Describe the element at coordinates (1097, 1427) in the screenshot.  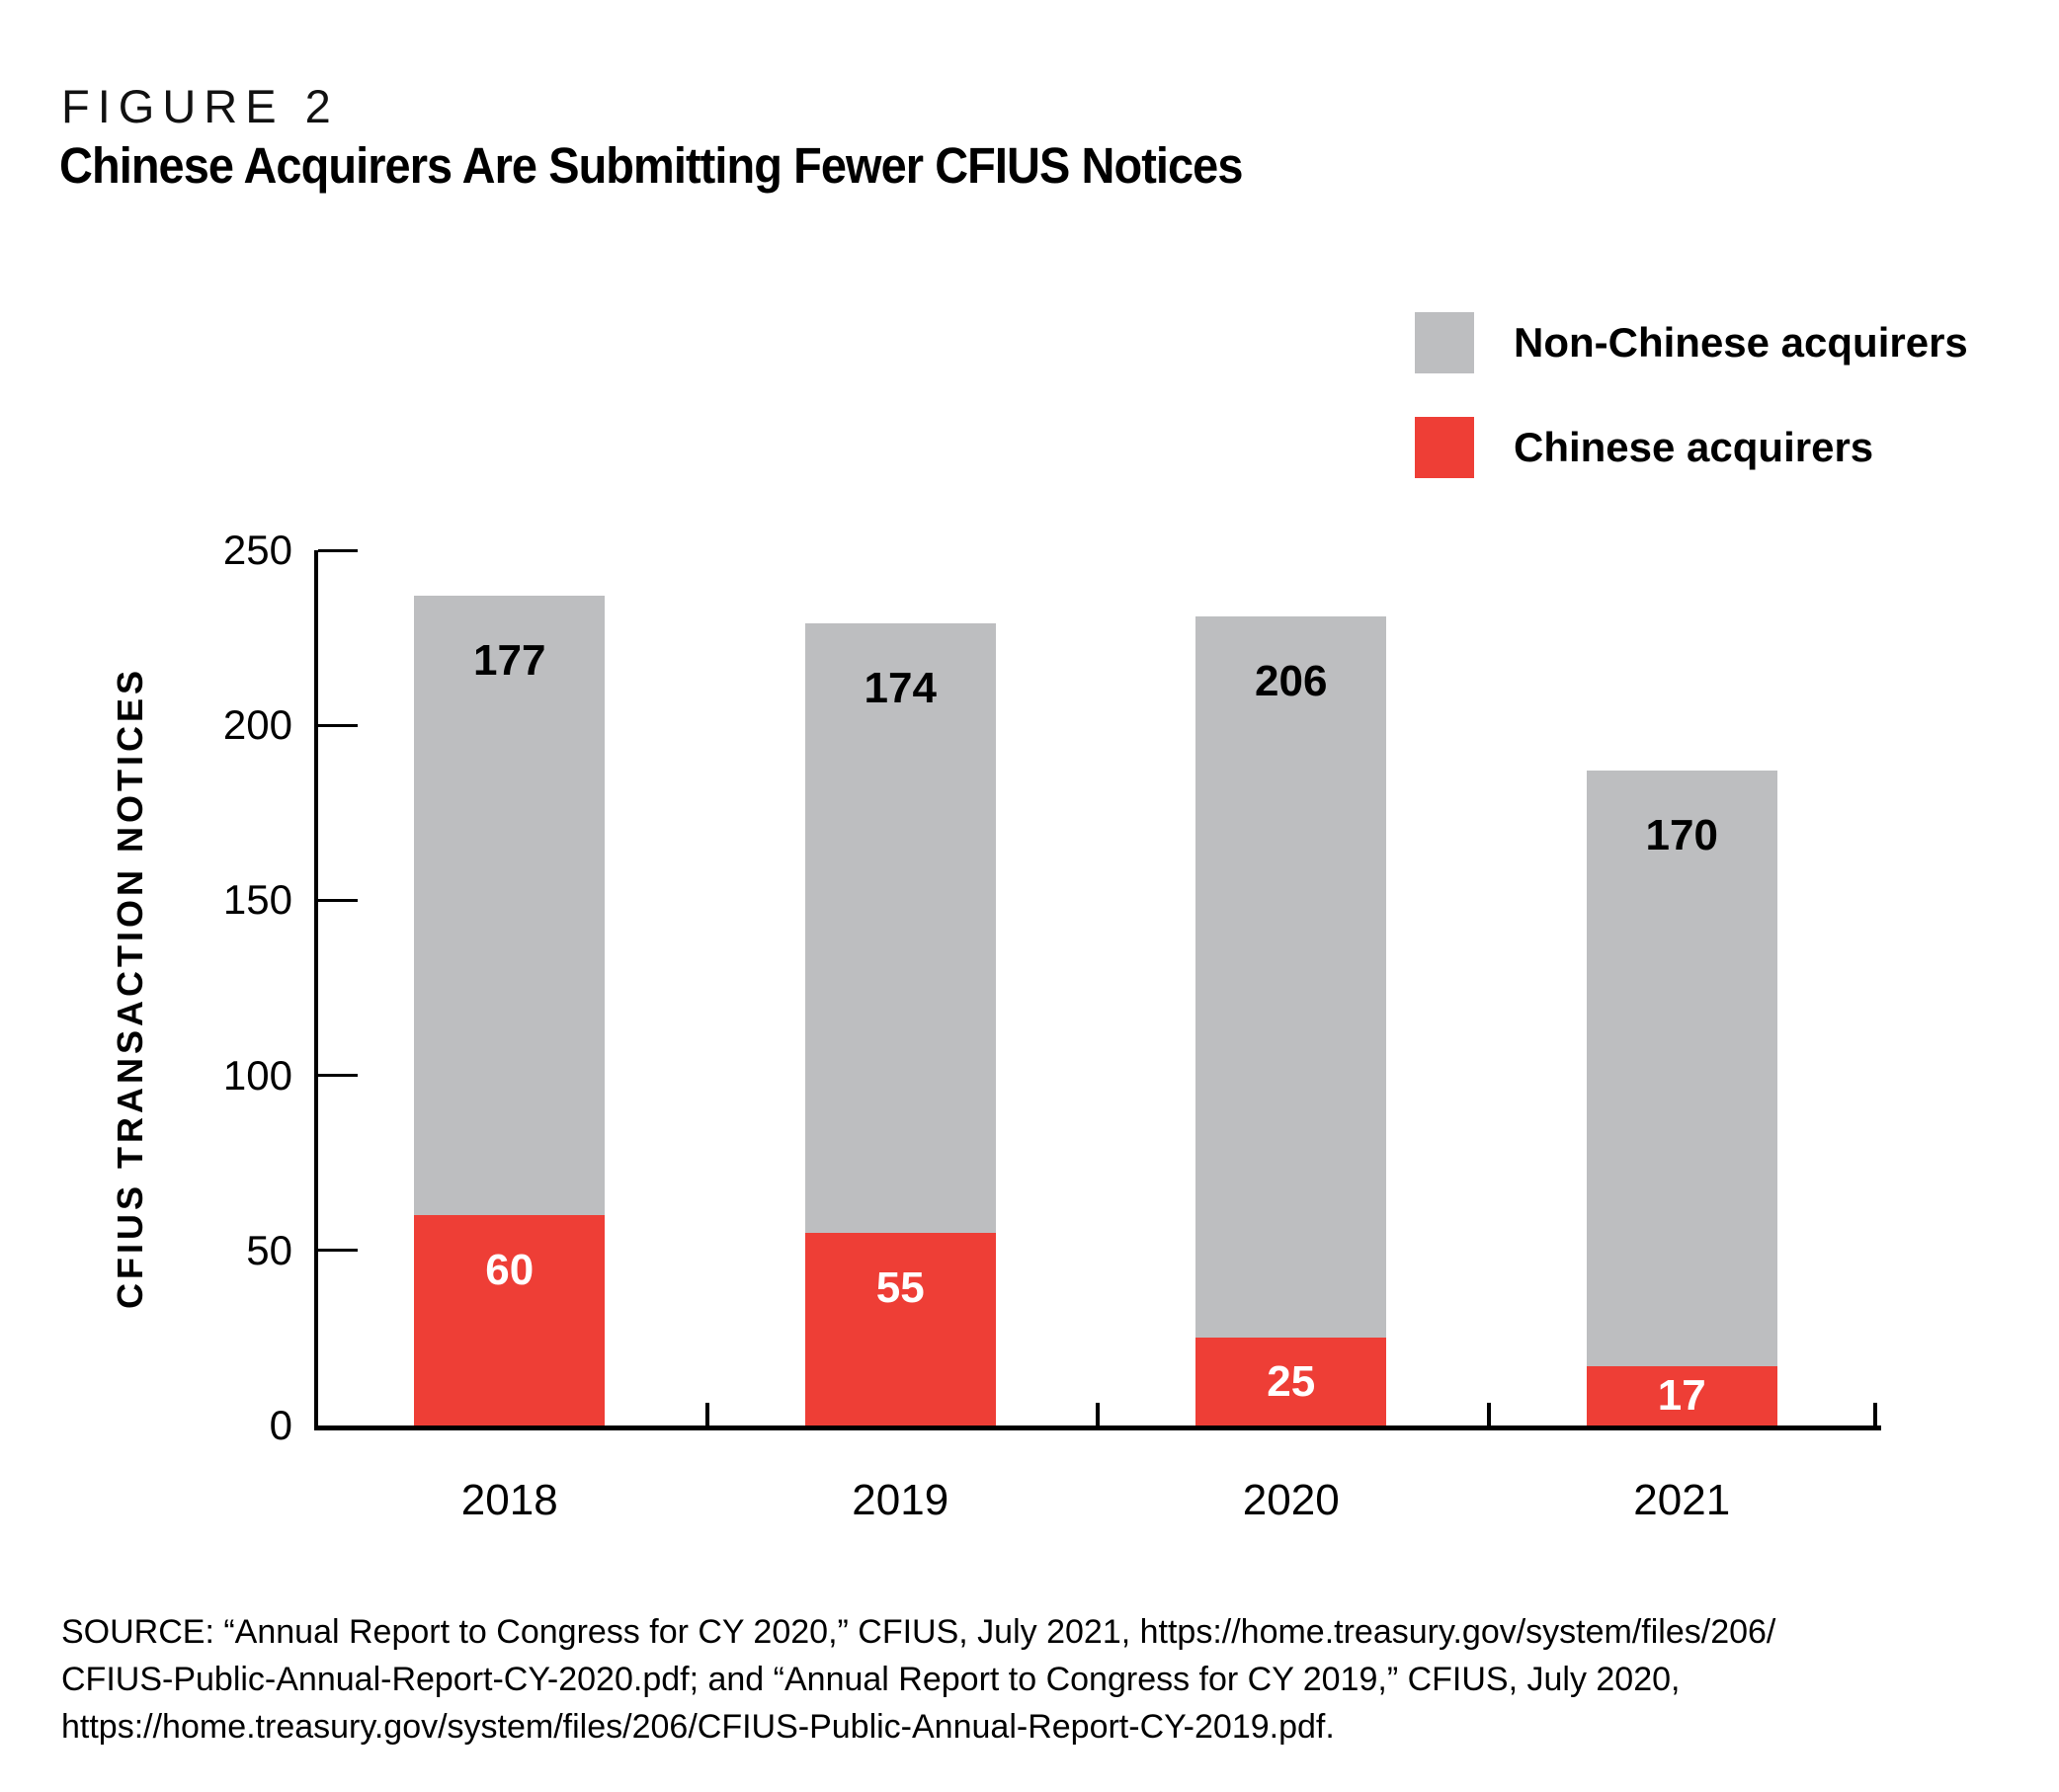
I see `x-axis-line` at that location.